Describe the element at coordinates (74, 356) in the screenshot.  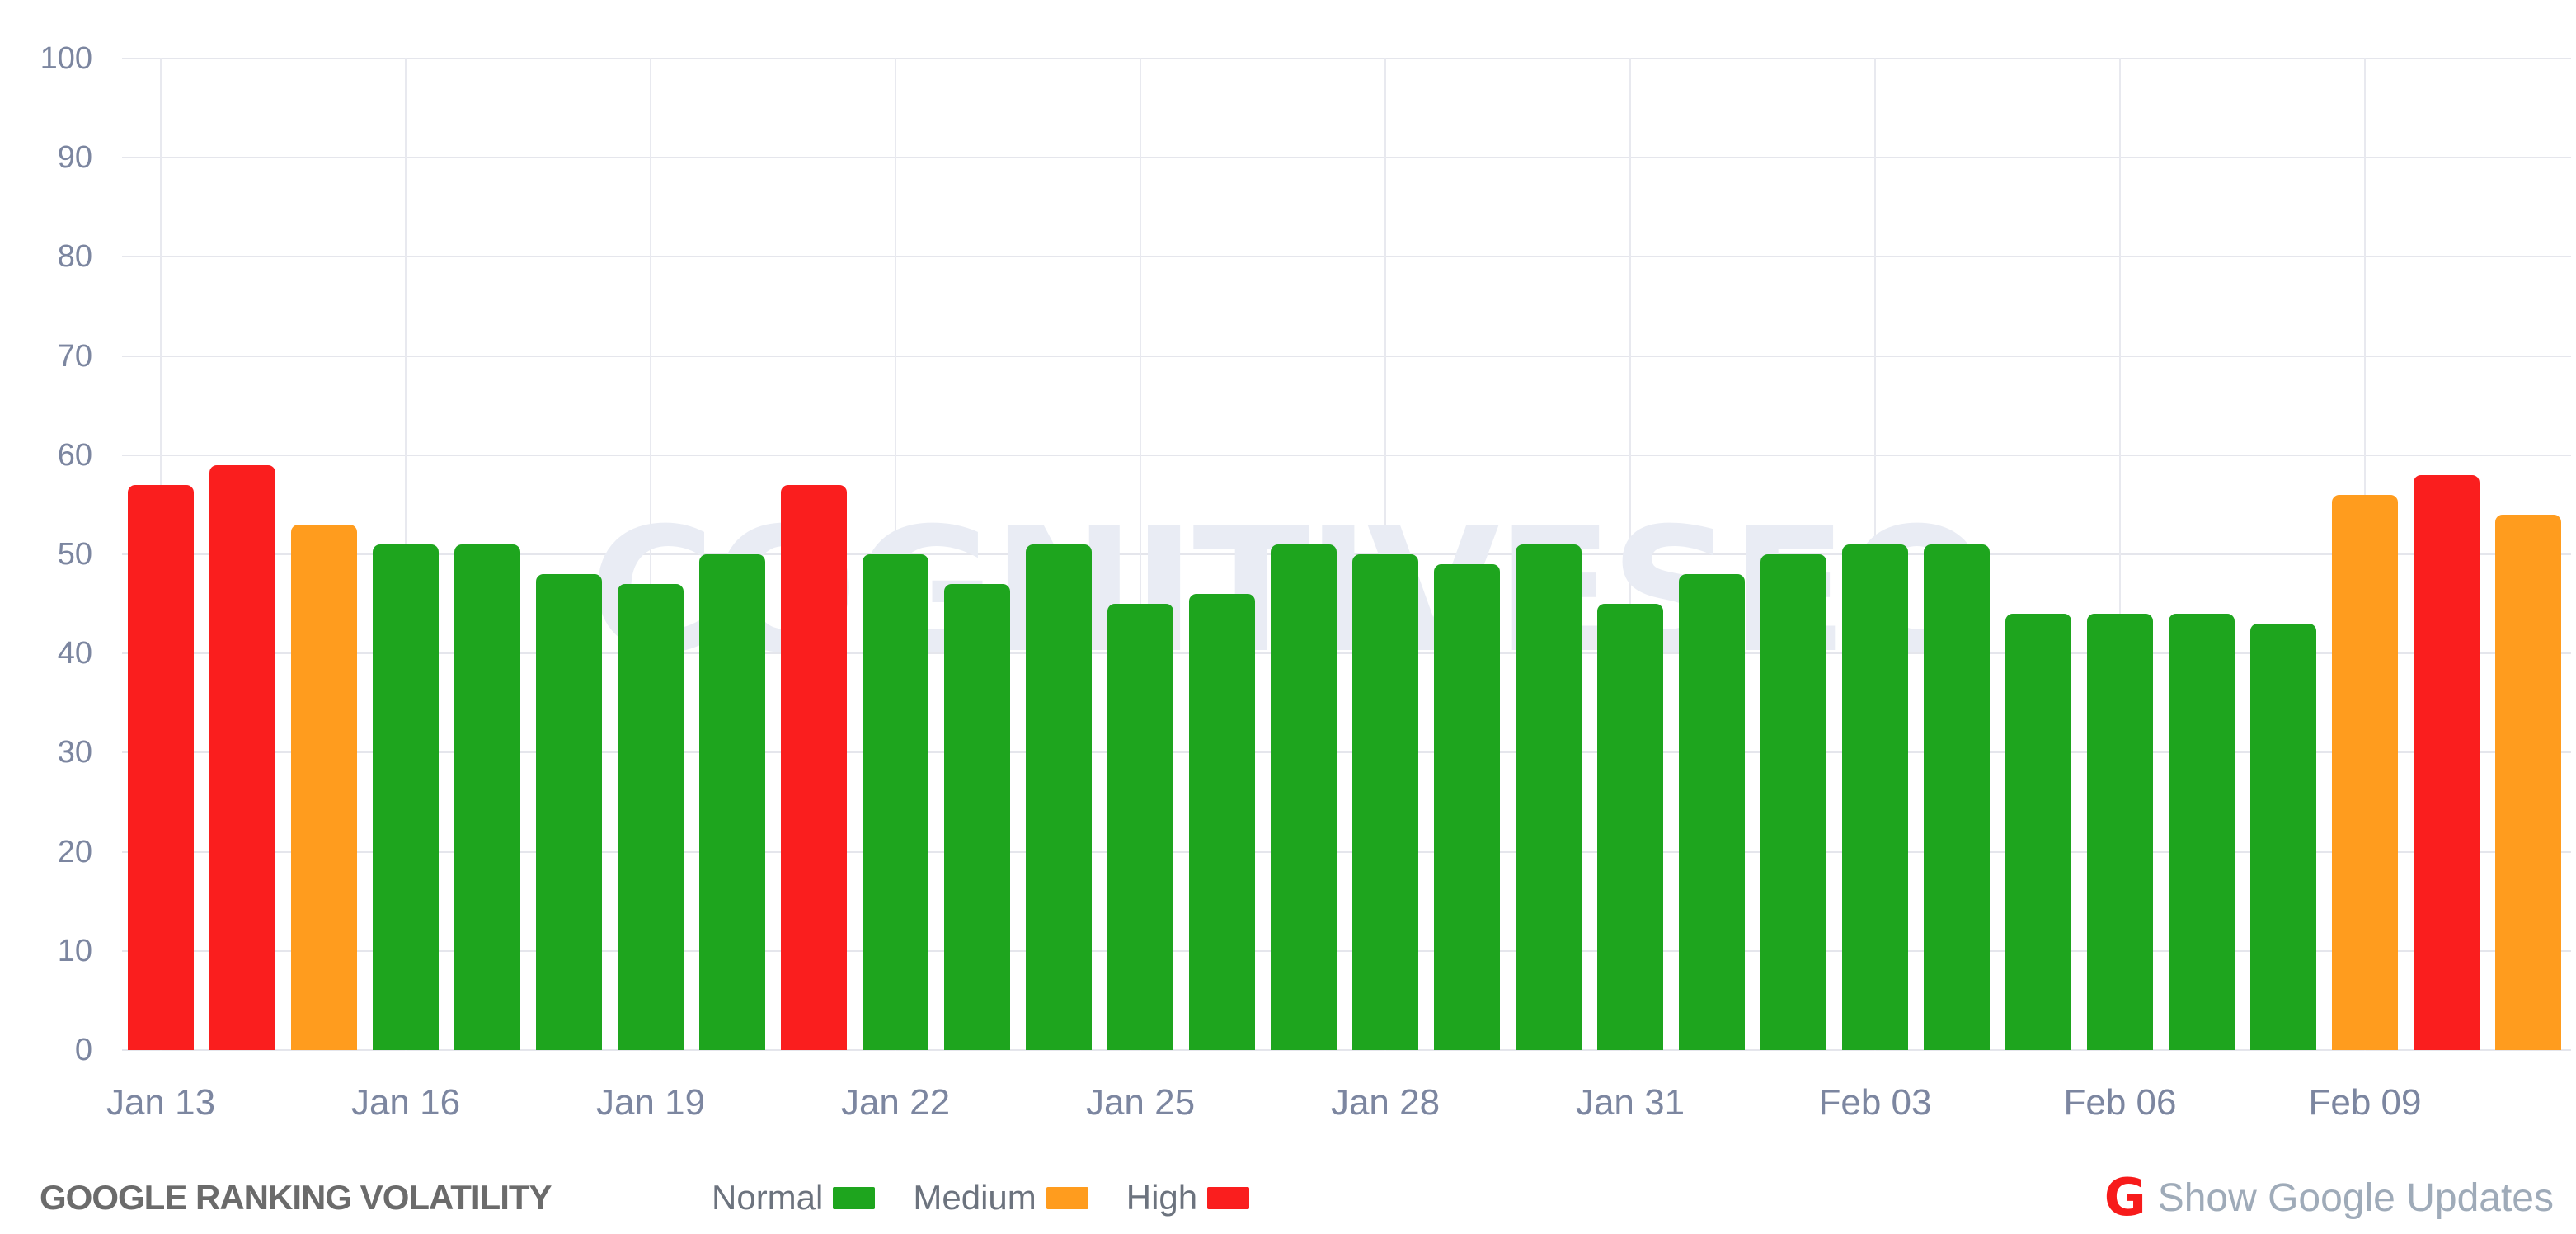
I see `y-tick-label-70: 70` at that location.